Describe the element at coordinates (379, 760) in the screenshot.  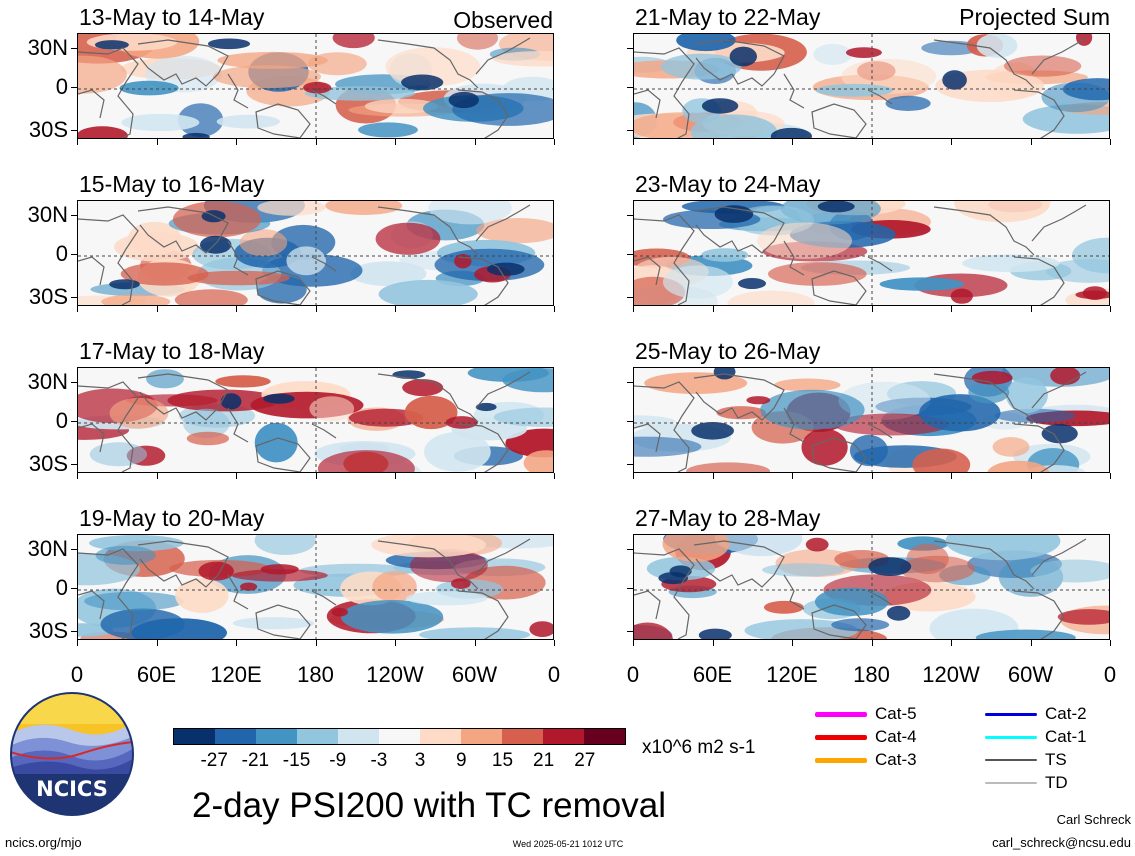
I see `colorbar-label: -3` at that location.